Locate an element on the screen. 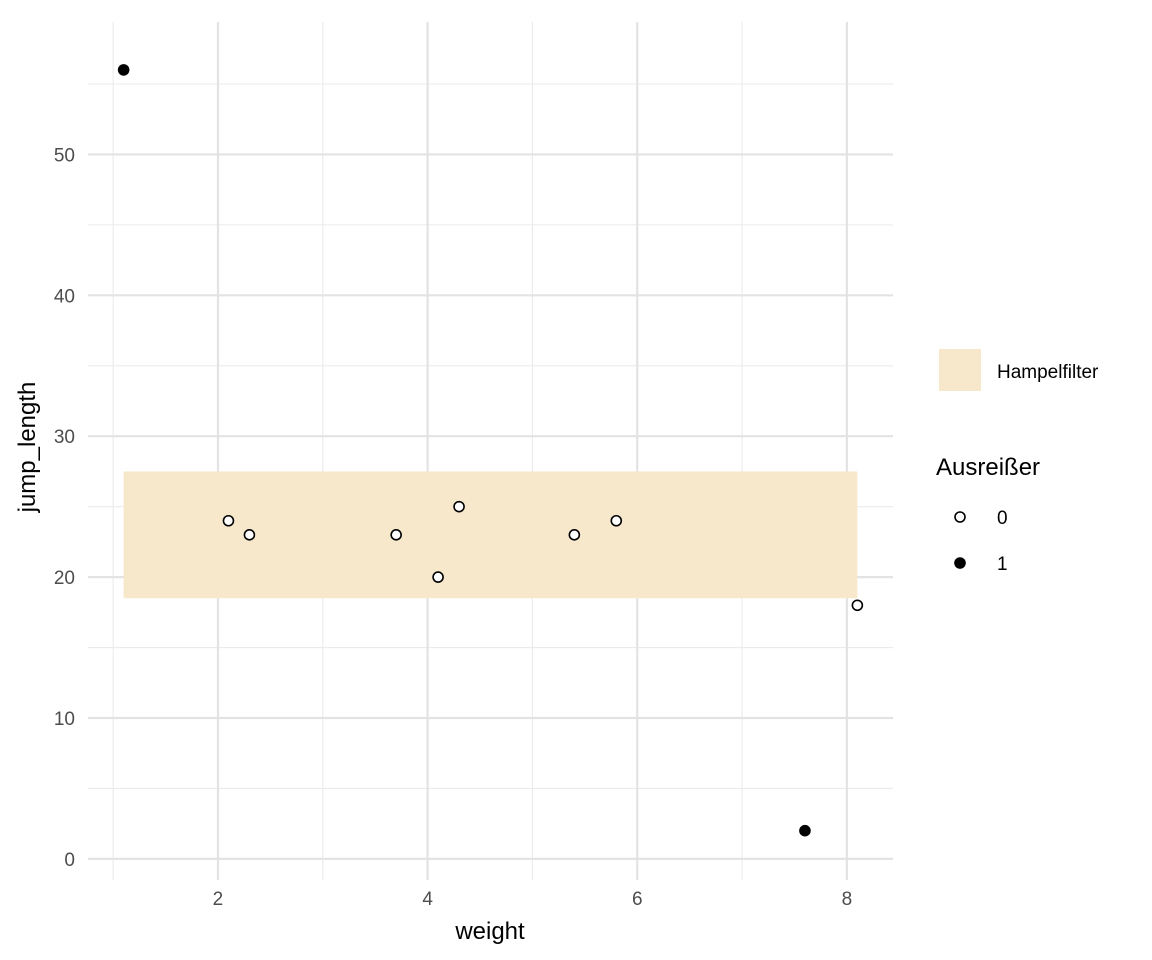 This screenshot has height=960, width=1152. x-tick-label: 6 is located at coordinates (637, 899).